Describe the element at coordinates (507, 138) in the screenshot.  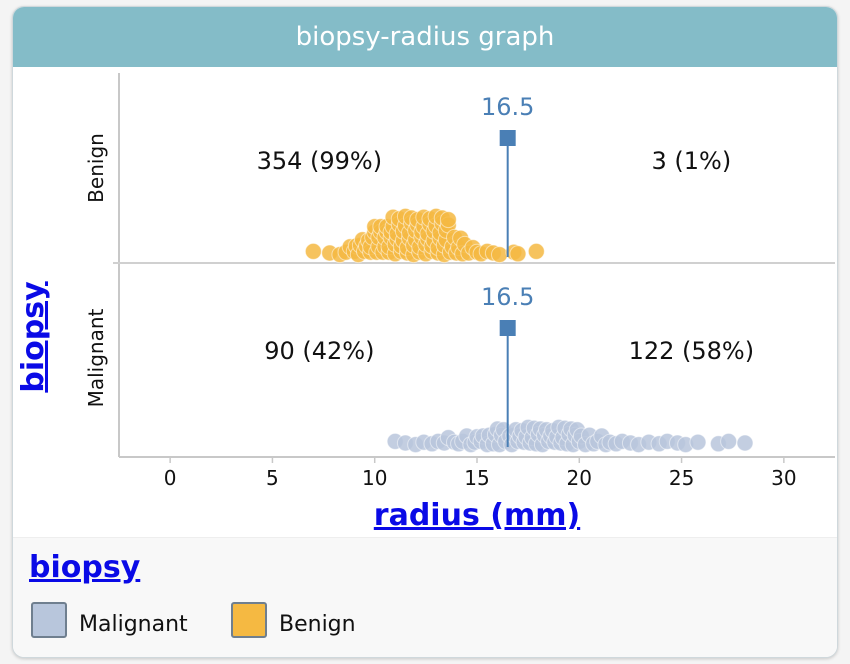
I see `divider-handle-benign` at that location.